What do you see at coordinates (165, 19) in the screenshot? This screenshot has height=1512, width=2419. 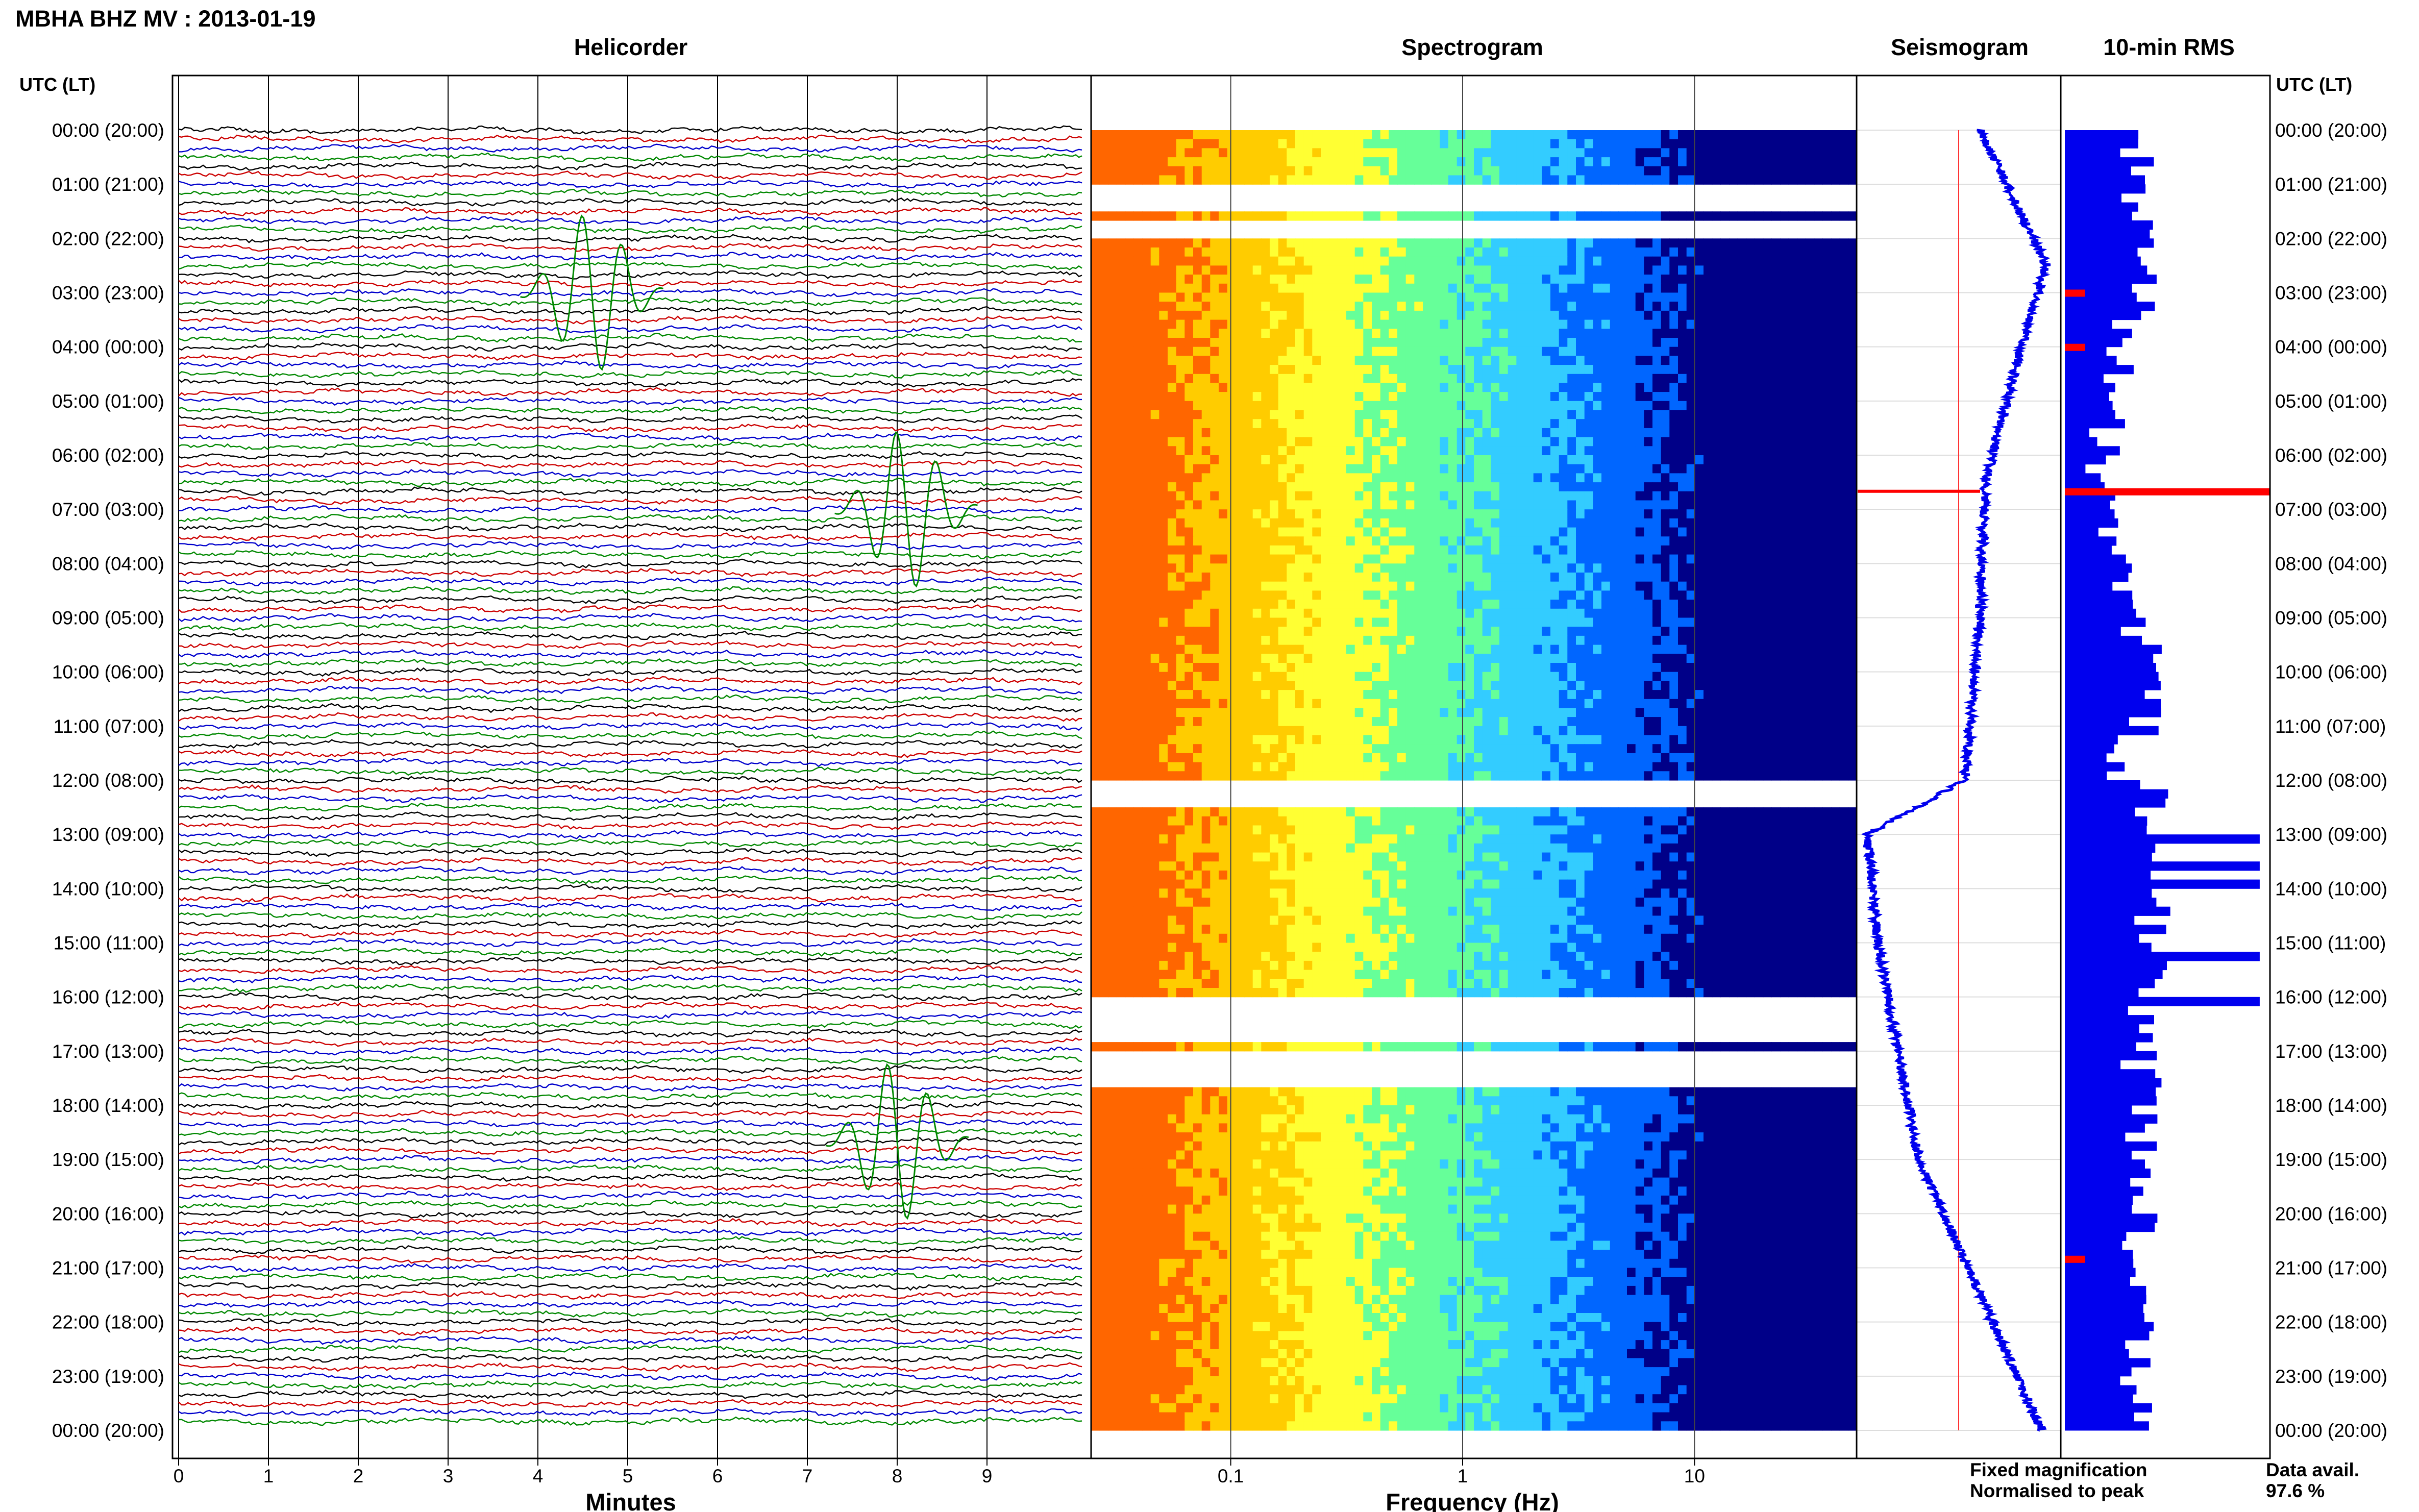 I see `figure-title: MBHA BHZ MV : 2013-01-19` at bounding box center [165, 19].